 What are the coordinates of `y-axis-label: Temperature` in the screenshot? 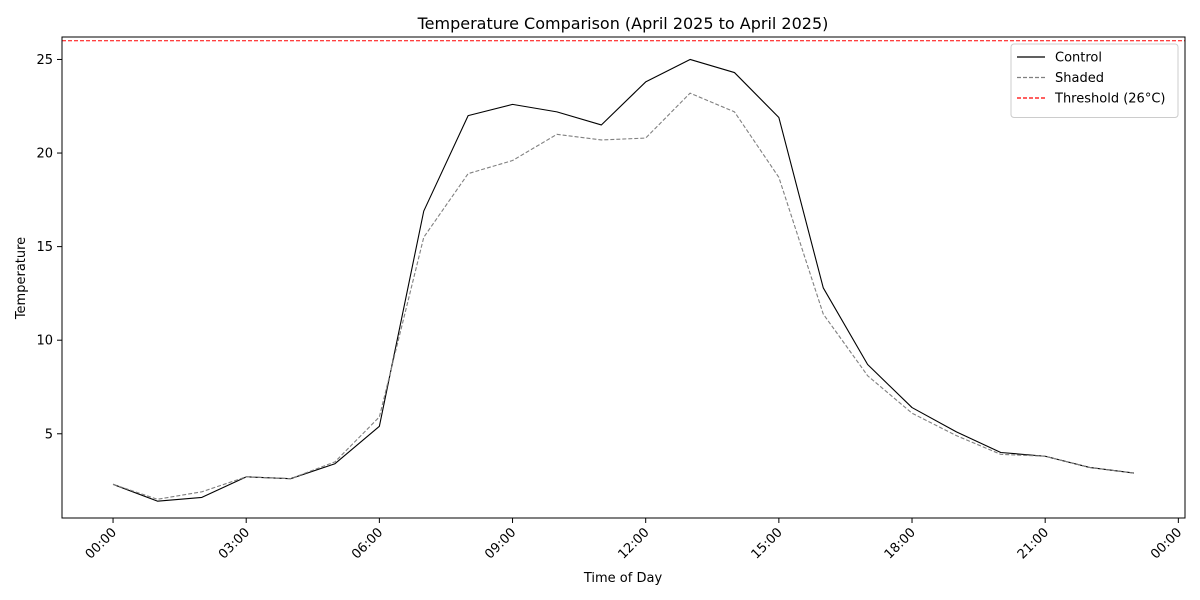 It's located at (21, 278).